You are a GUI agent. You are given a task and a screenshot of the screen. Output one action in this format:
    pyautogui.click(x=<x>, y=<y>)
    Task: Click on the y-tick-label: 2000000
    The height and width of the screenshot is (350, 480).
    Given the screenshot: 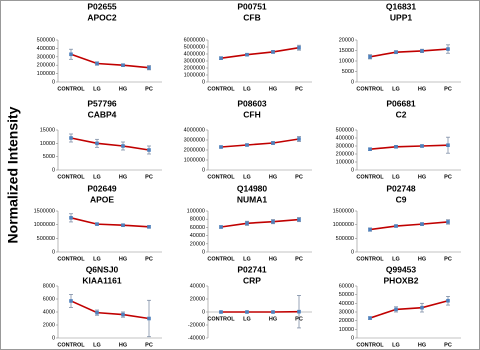 What is the action you would take?
    pyautogui.click(x=194, y=150)
    